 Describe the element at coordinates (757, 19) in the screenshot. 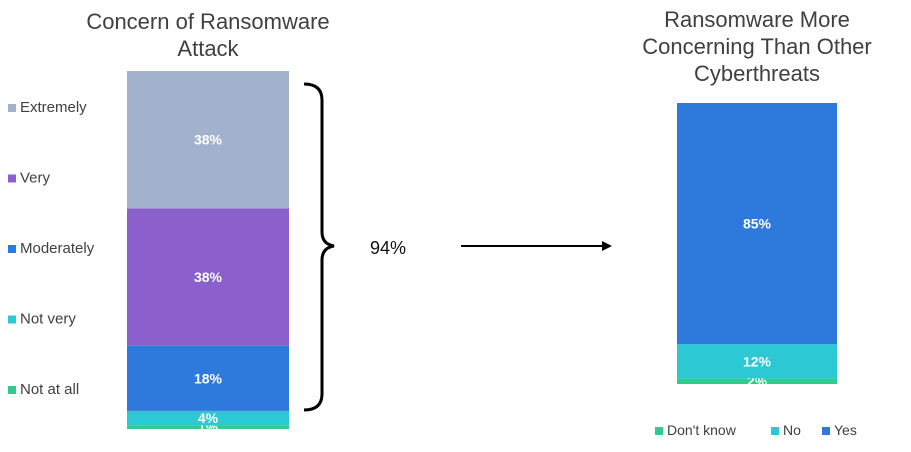

I see `right-chart-title-line: Ransomware More` at that location.